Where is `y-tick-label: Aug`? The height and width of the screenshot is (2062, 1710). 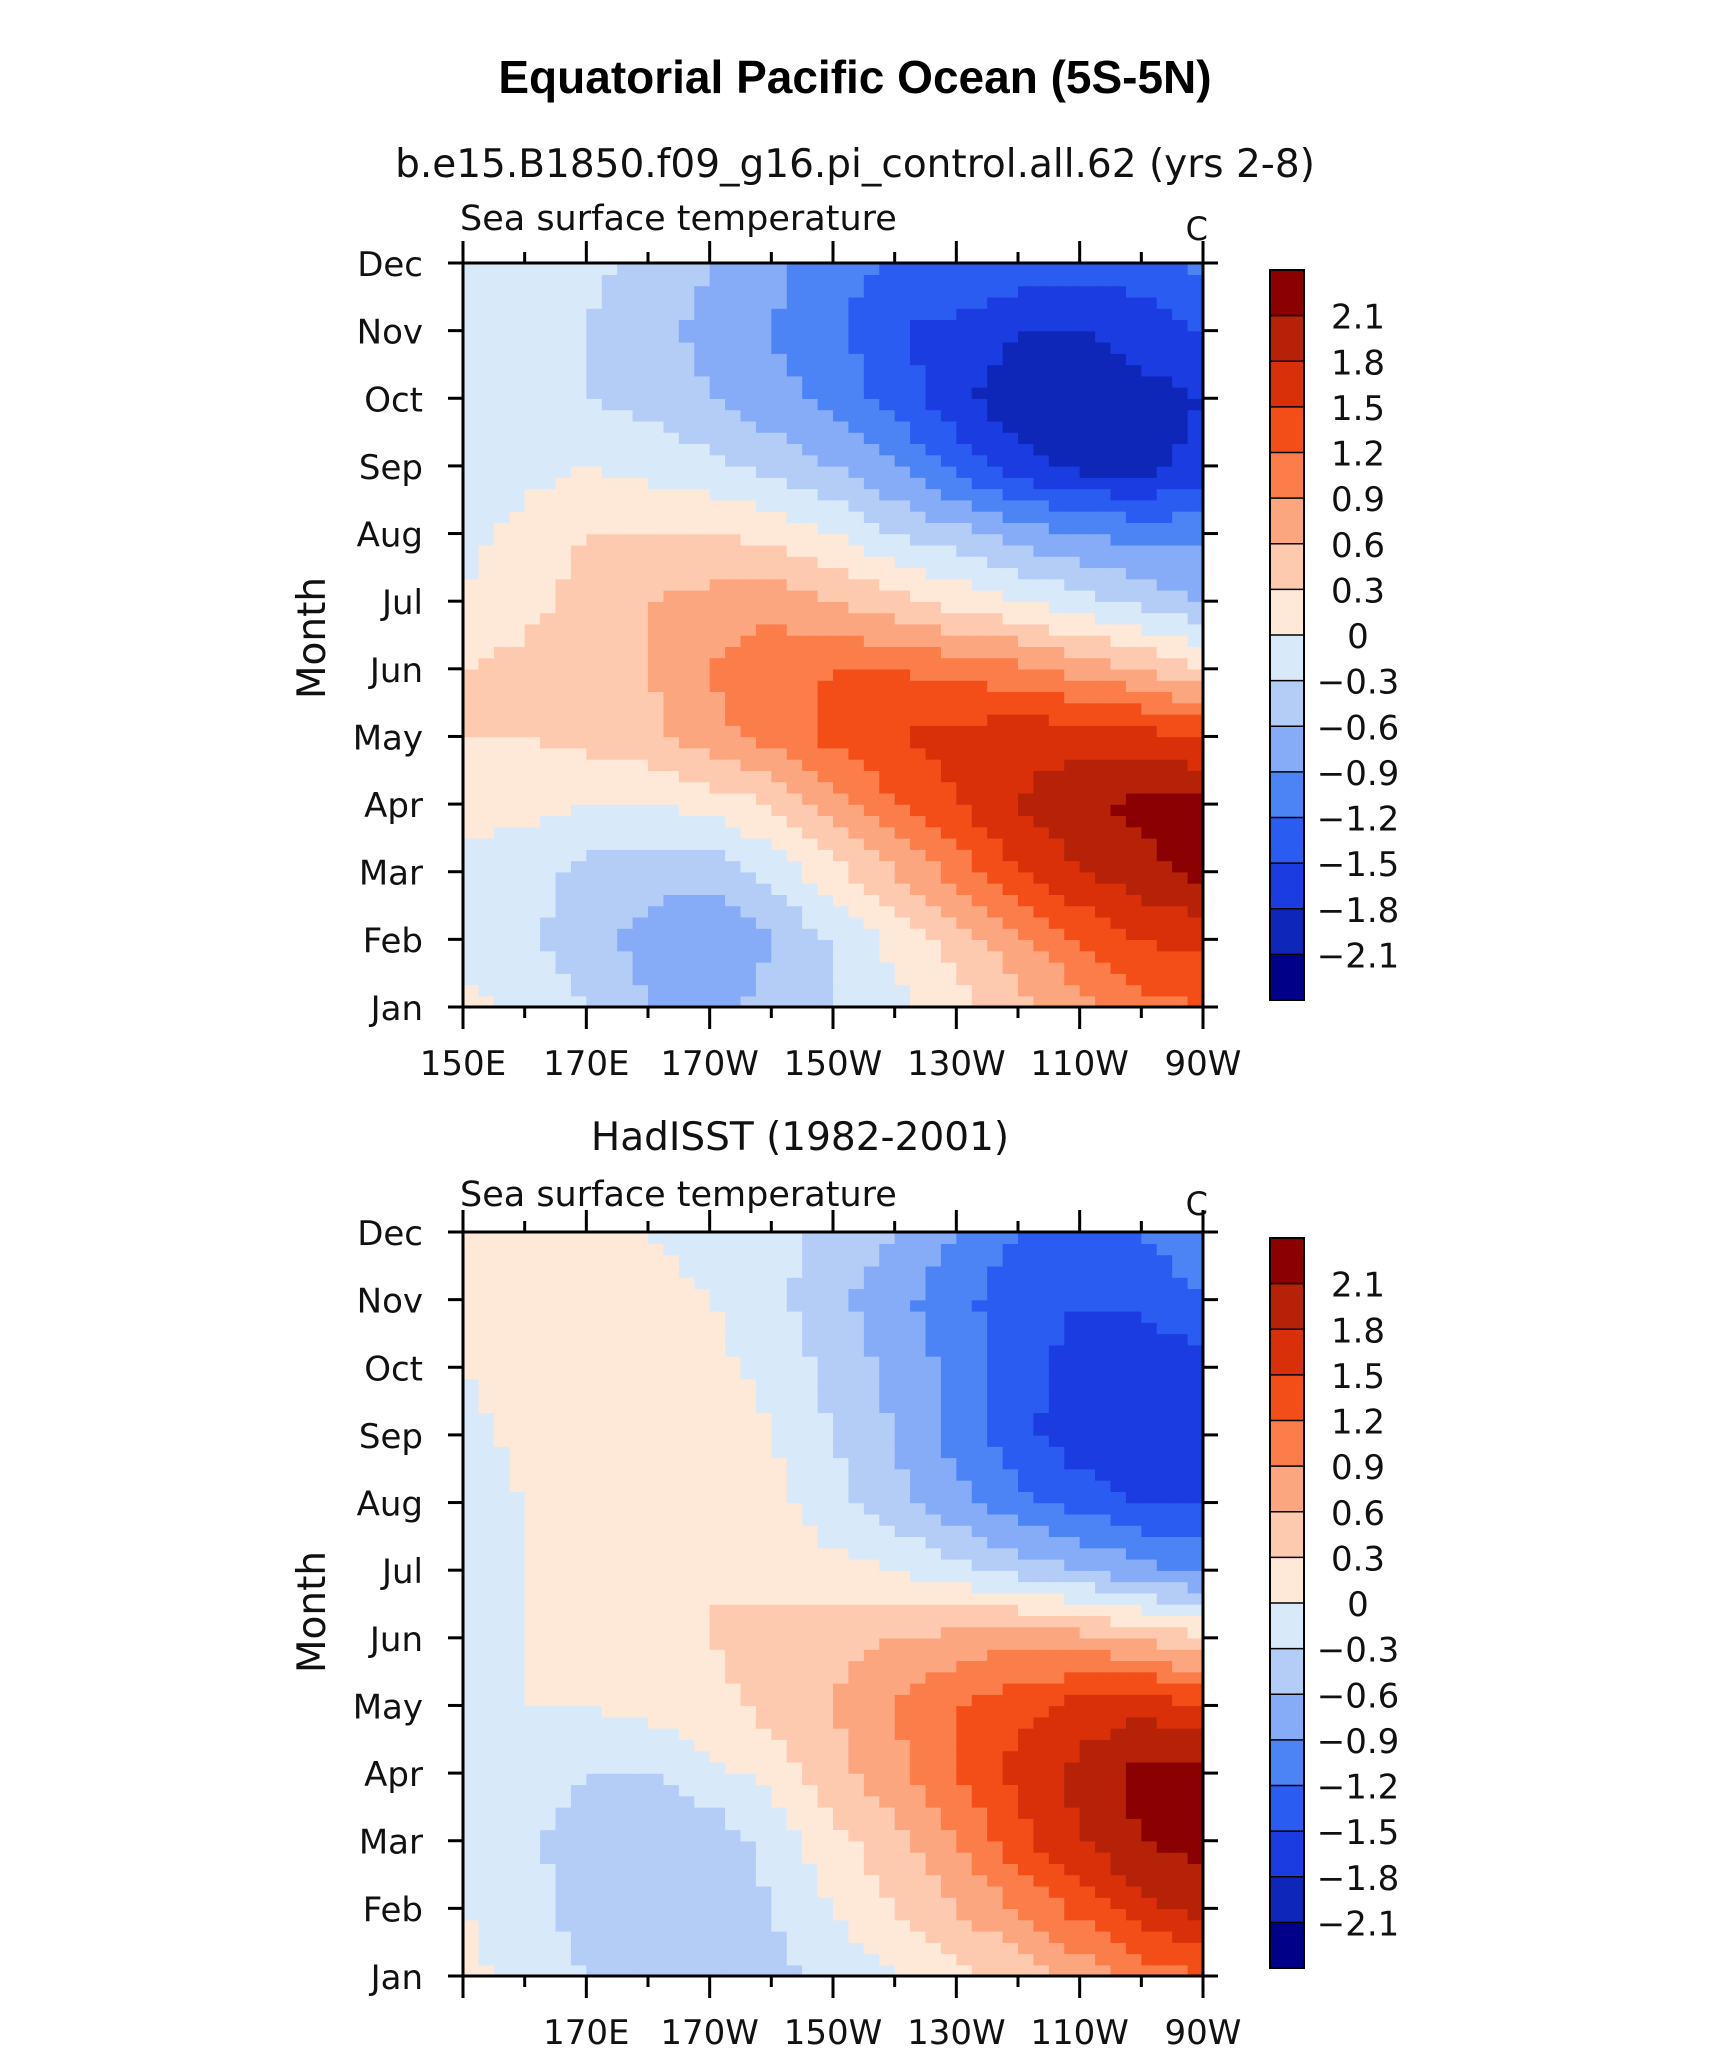 y-tick-label: Aug is located at coordinates (390, 536).